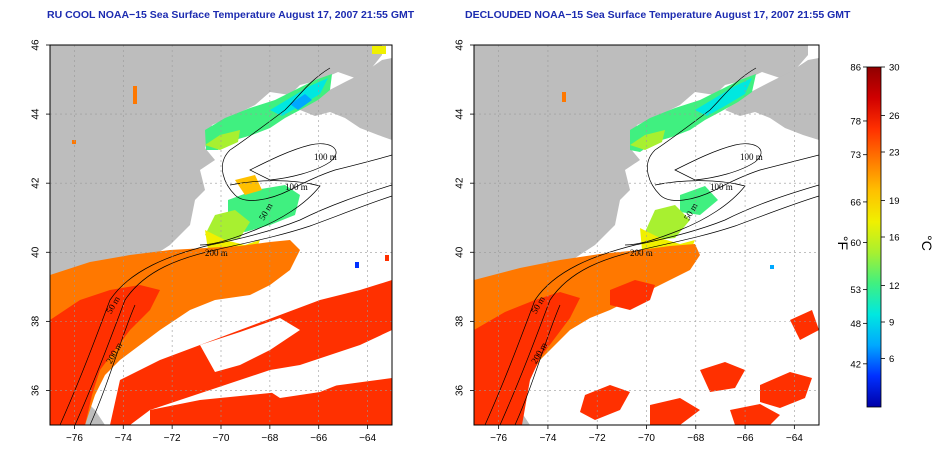 The image size is (950, 475). Describe the element at coordinates (843, 243) in the screenshot. I see `colorbar-label-fahrenheit: °F` at that location.